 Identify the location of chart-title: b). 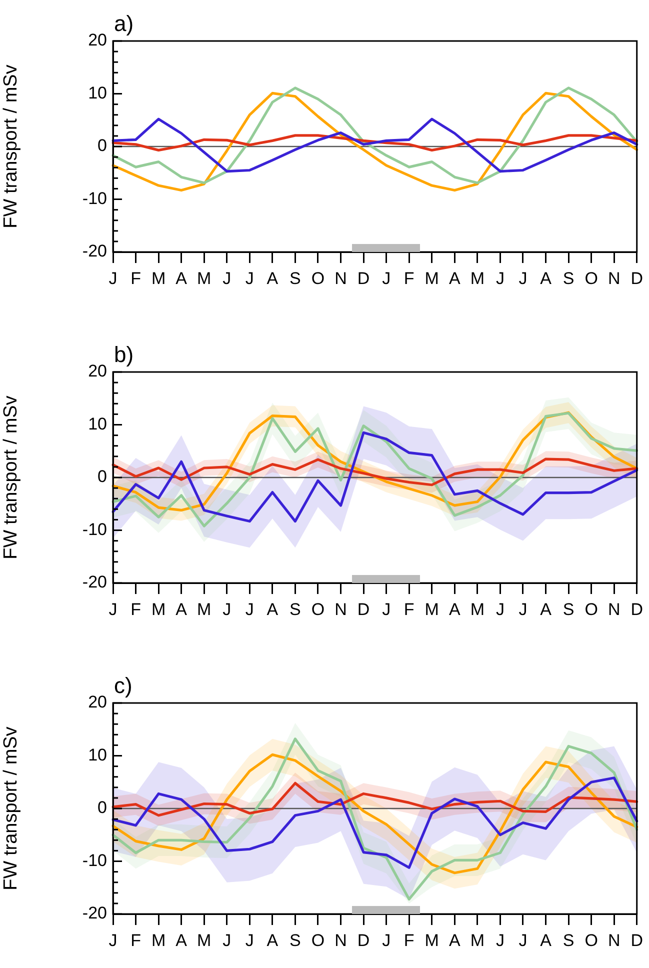
(124, 354).